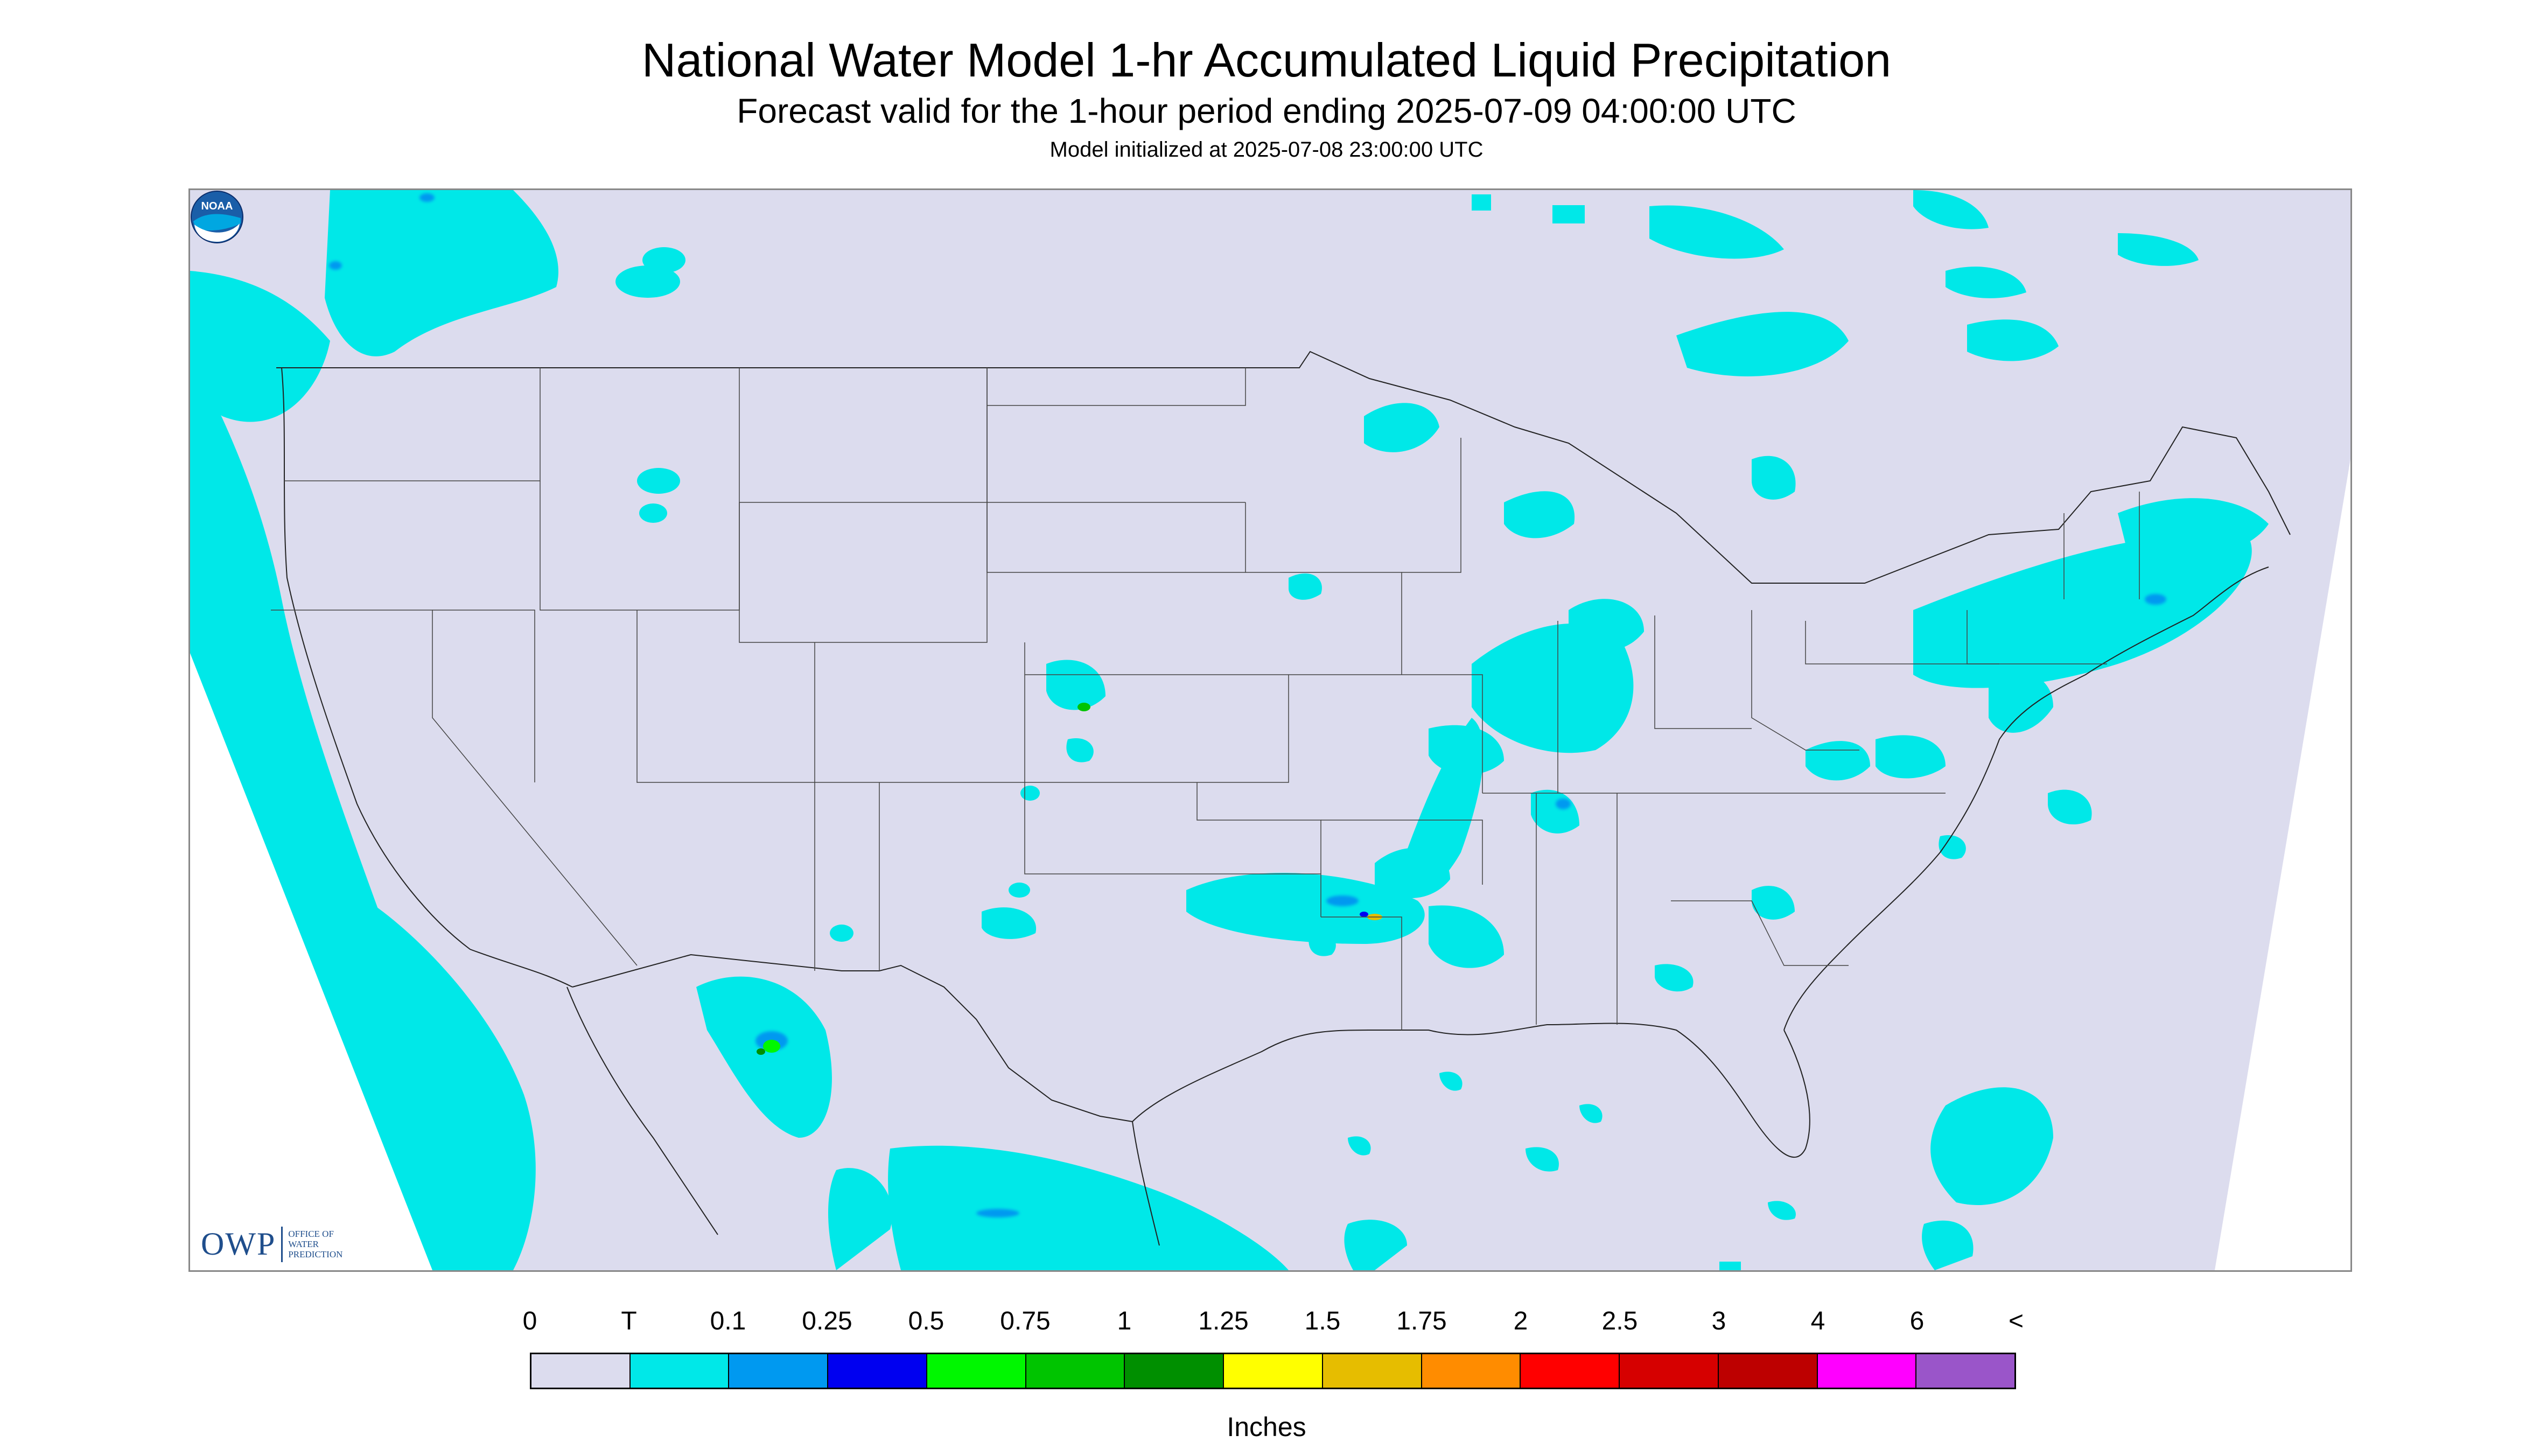  What do you see at coordinates (2193, 529) in the screenshot?
I see `precip-new-england` at bounding box center [2193, 529].